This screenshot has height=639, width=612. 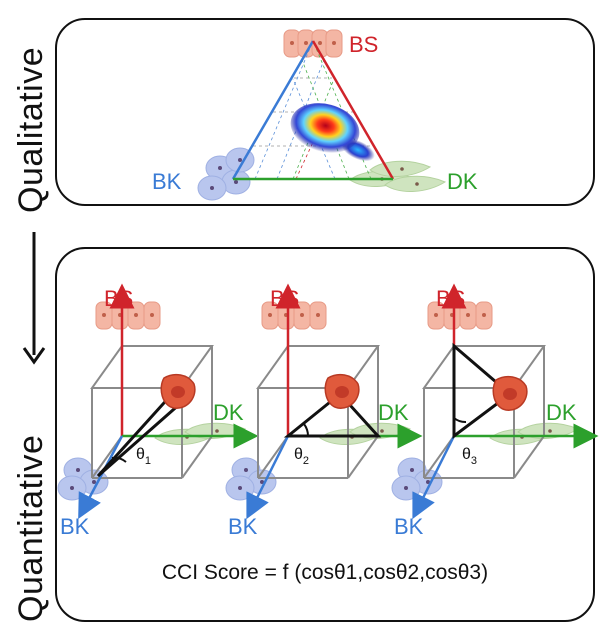 I want to click on label-bk-cube1: BK, so click(x=75, y=526).